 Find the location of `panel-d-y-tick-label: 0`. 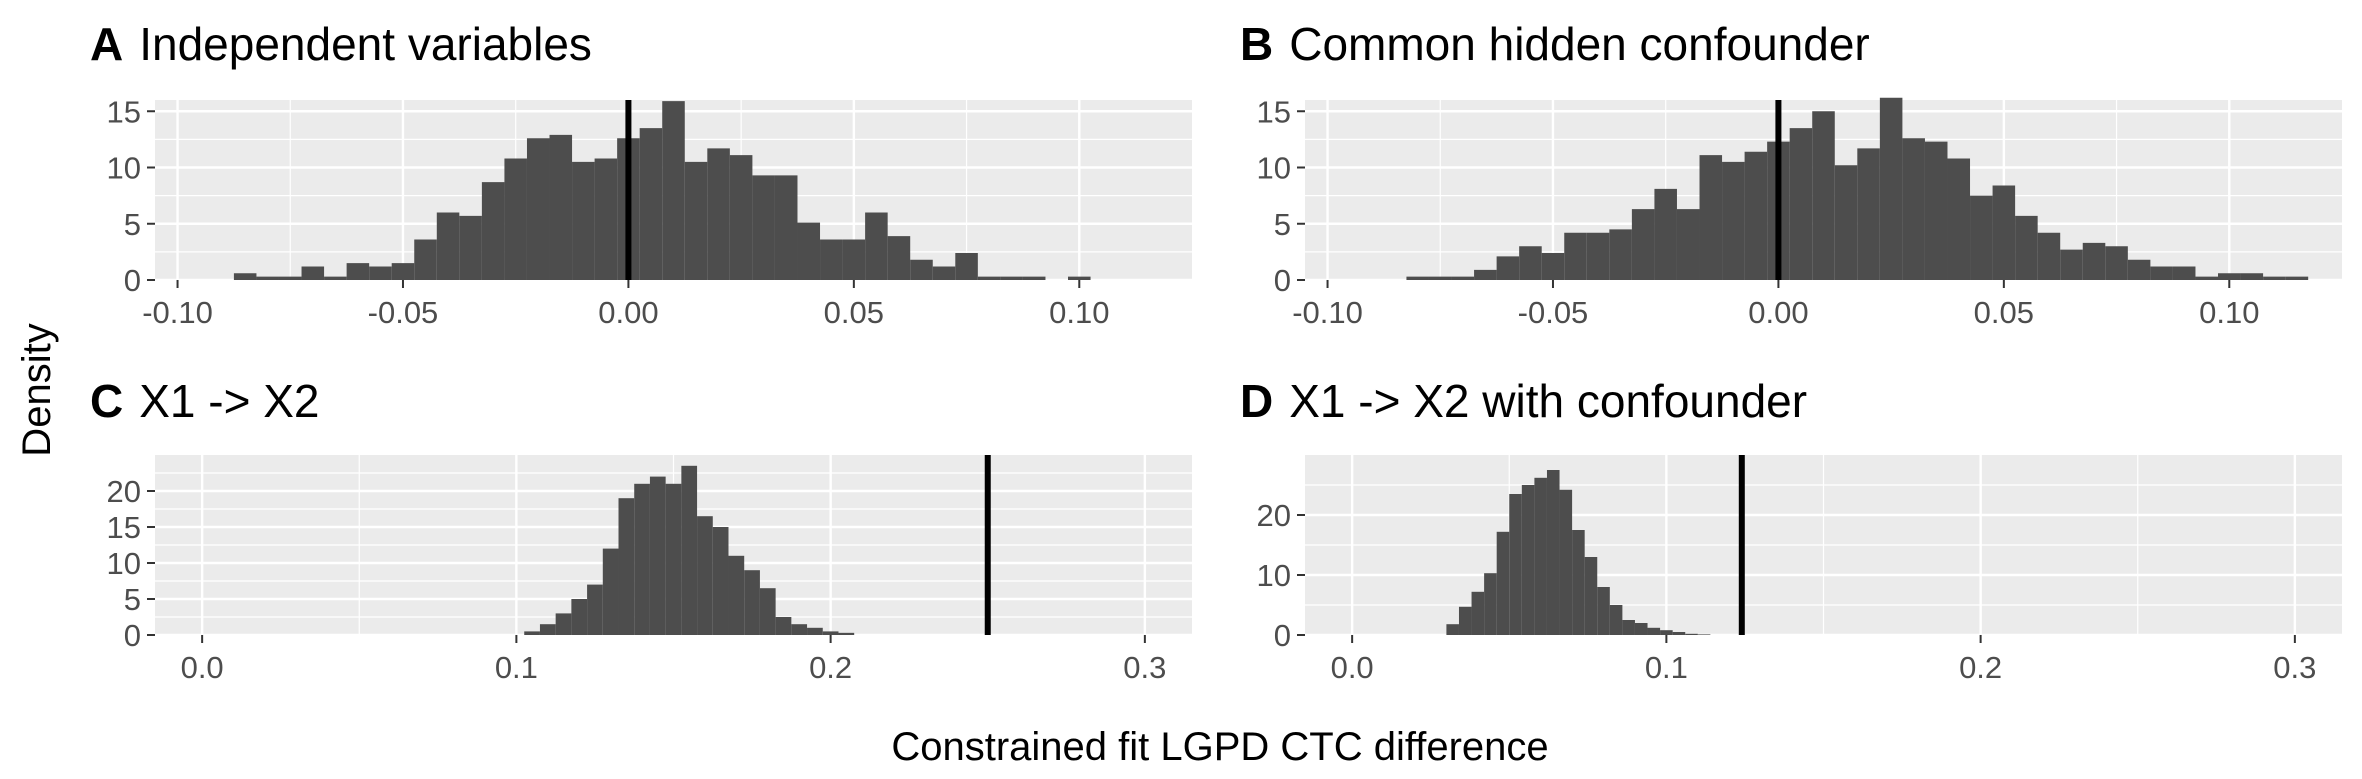

panel-d-y-tick-label: 0 is located at coordinates (1282, 635).